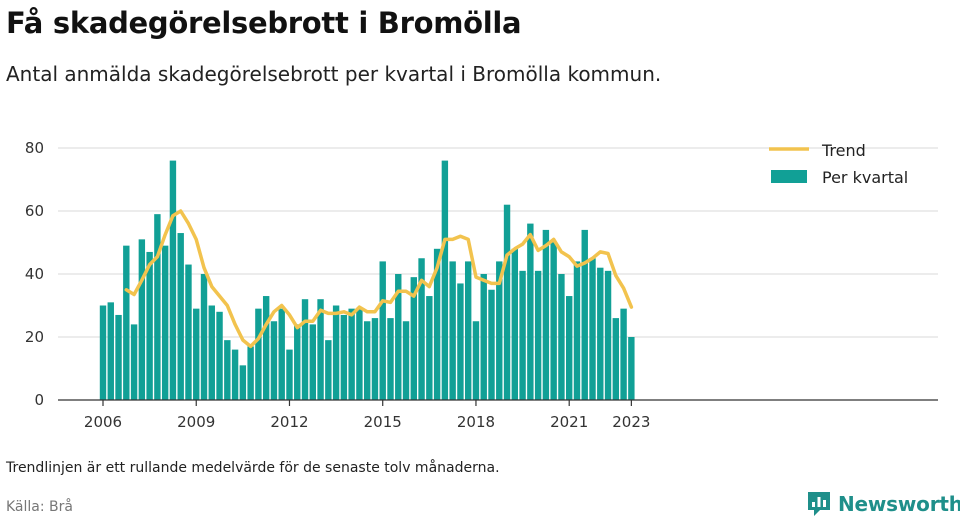 This screenshot has height=520, width=960. I want to click on x-tick-label: 2023, so click(631, 422).